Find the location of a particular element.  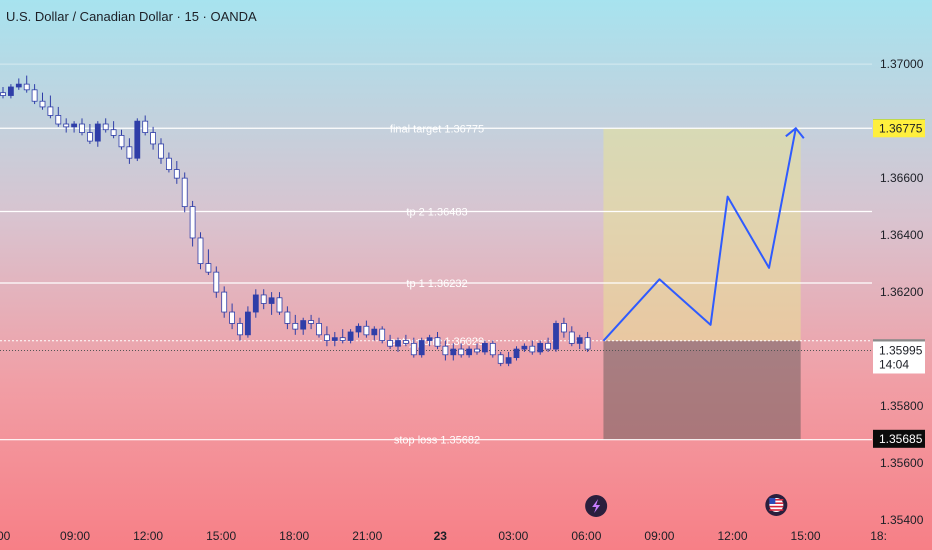

time-tick-label: 12:00 is located at coordinates (732, 536).